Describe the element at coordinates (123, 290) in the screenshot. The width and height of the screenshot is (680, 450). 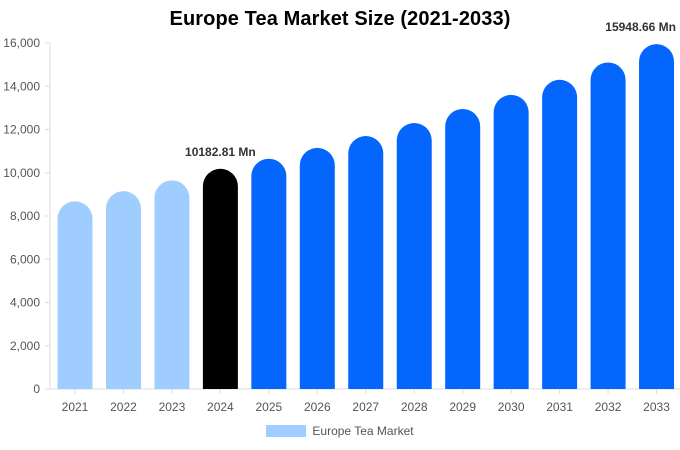
I see `bar-2022` at that location.